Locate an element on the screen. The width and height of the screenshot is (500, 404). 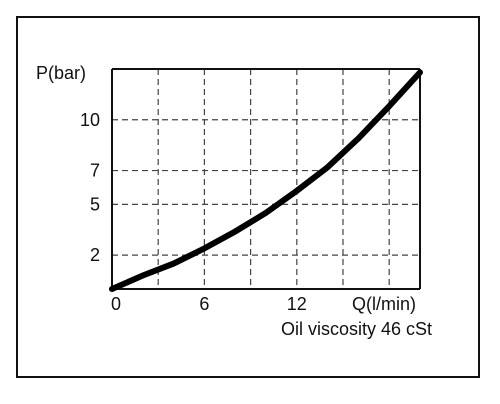
y-tick-label: 10 is located at coordinates (90, 120).